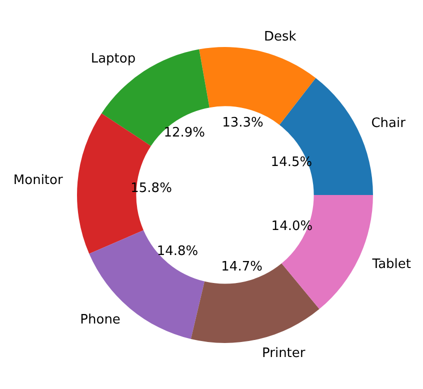  I want to click on slice-label: Desk, so click(280, 36).